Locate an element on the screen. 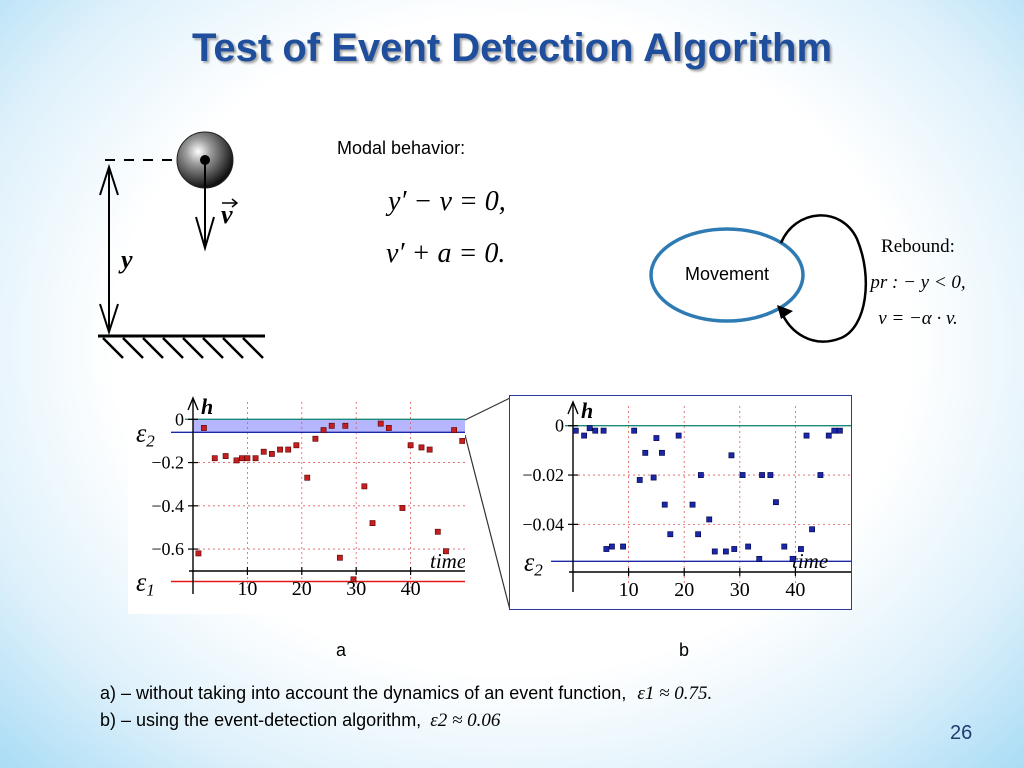 The width and height of the screenshot is (1024, 768). movement-state-label: Movement is located at coordinates (727, 274).